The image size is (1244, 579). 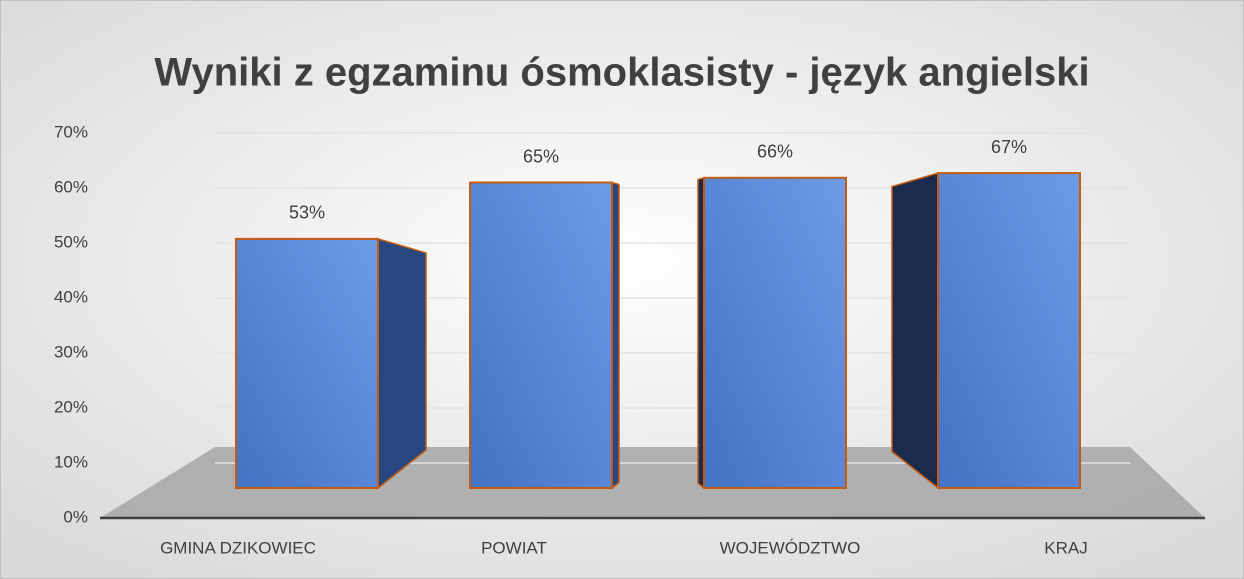 I want to click on data-label: 67%, so click(x=1009, y=147).